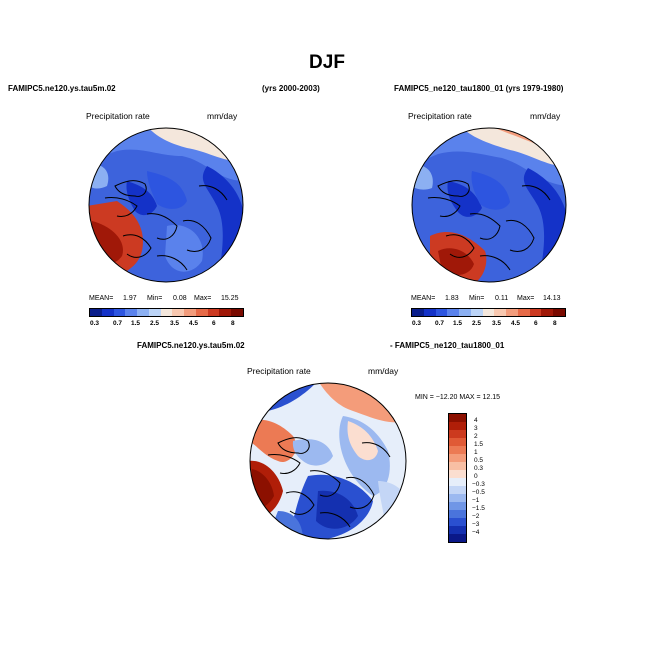  Describe the element at coordinates (180, 298) in the screenshot. I see `panel1-min-value: 0.08` at that location.